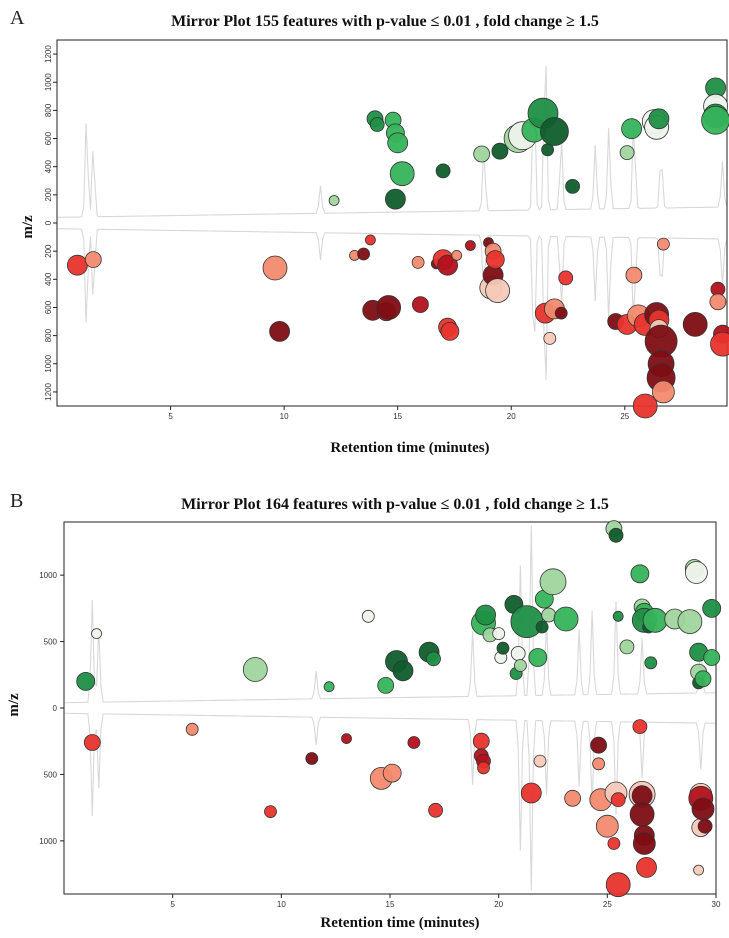 The width and height of the screenshot is (729, 938). I want to click on x-tick-label: 15, so click(390, 904).